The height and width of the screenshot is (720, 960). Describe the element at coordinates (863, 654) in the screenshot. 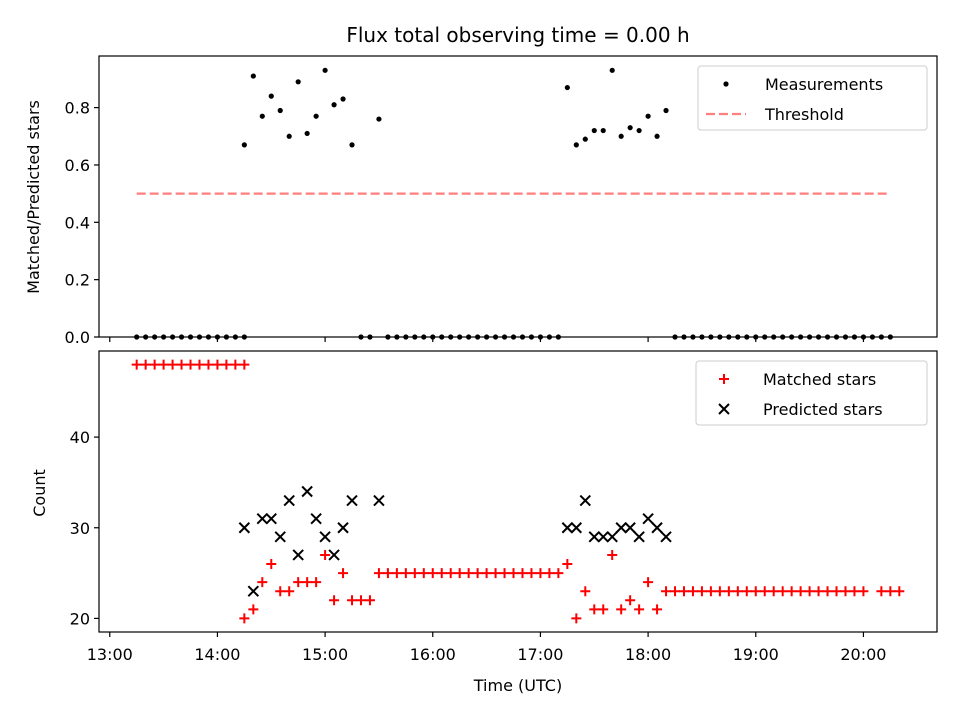

I see `x-tick-label: 20:00` at that location.